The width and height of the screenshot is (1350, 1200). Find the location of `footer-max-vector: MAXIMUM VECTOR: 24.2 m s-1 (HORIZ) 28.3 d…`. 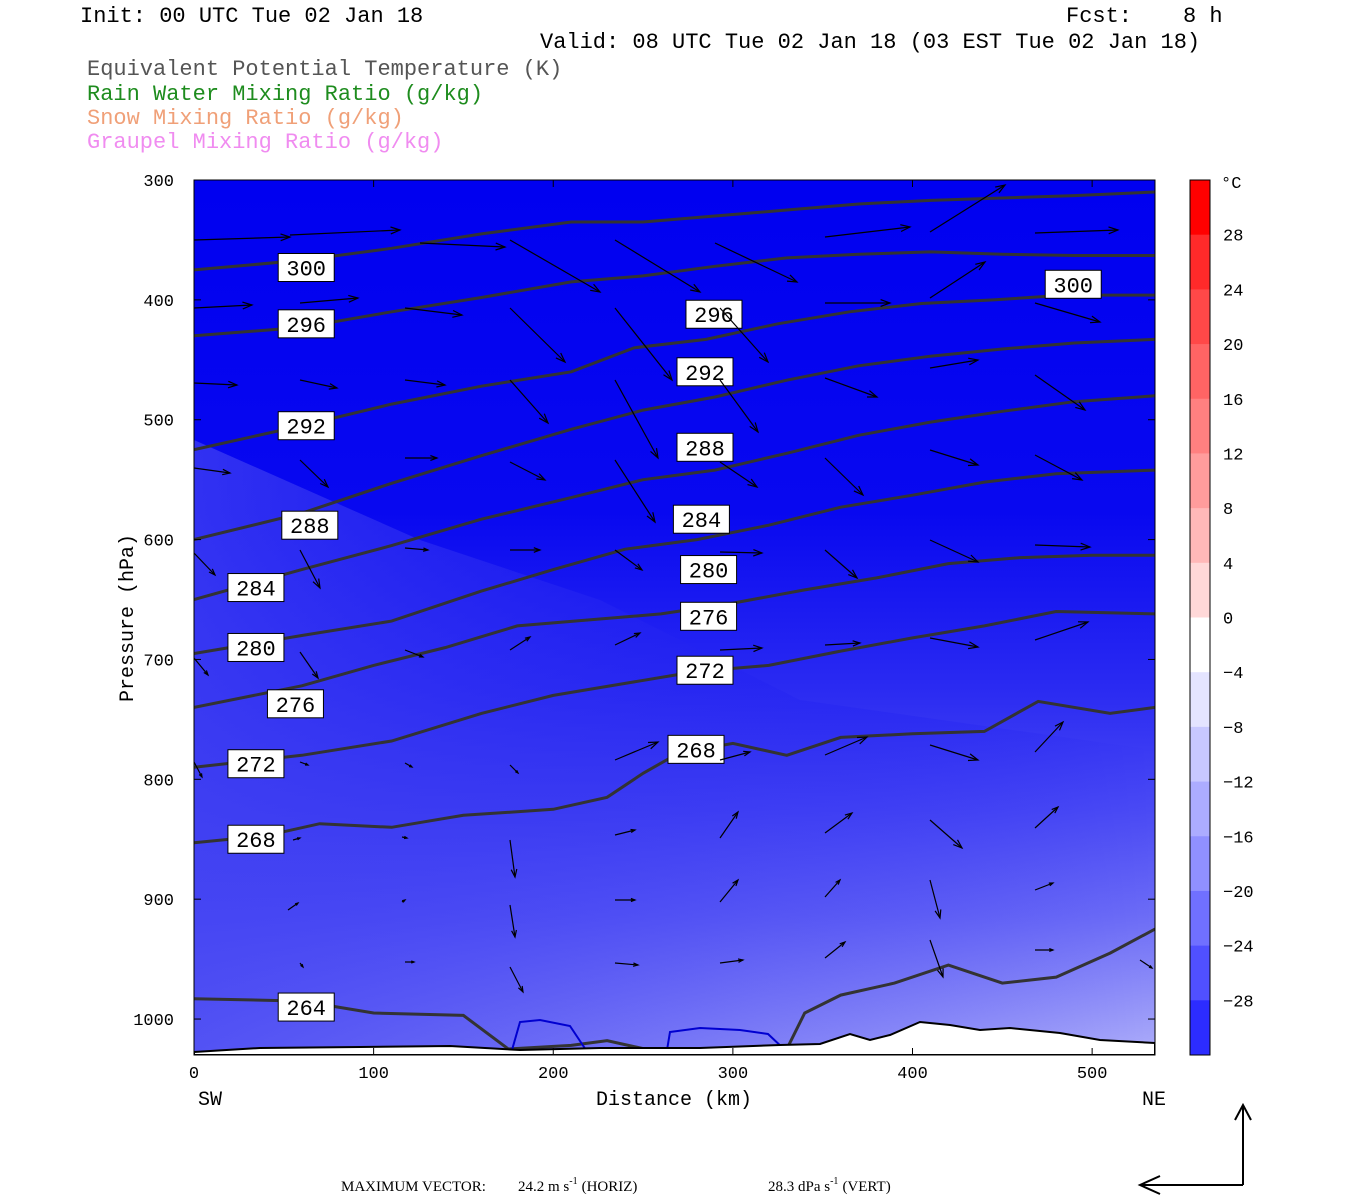

footer-max-vector: MAXIMUM VECTOR: 24.2 m s-1 (HORIZ) 28.3 d… is located at coordinates (616, 1185).